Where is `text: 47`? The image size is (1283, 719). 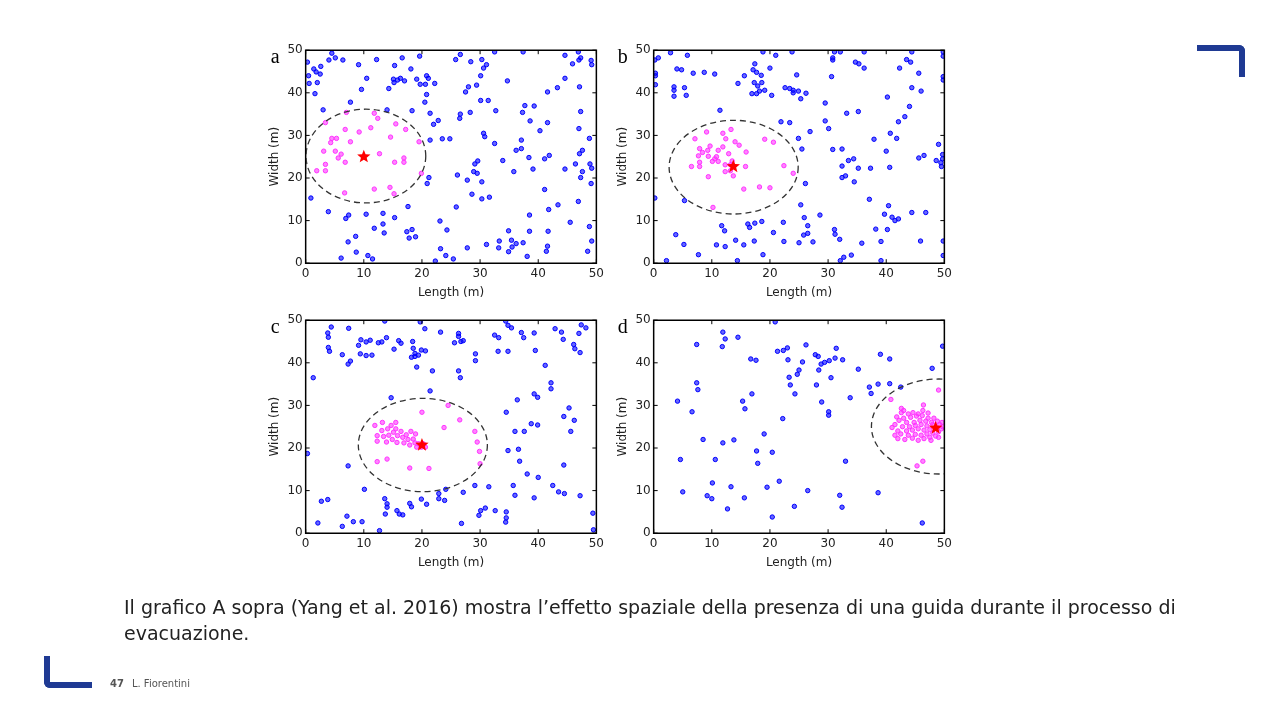 text: 47 is located at coordinates (117, 683).